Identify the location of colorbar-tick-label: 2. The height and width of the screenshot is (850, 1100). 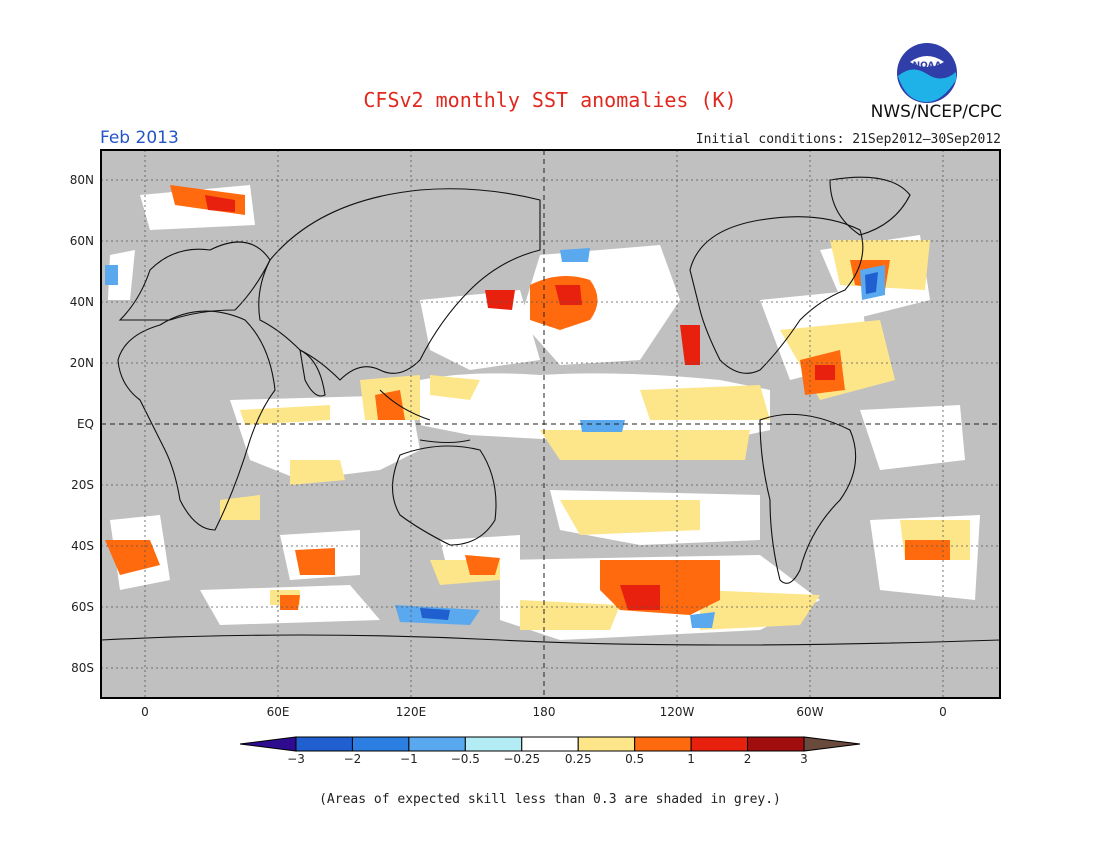
(747, 759).